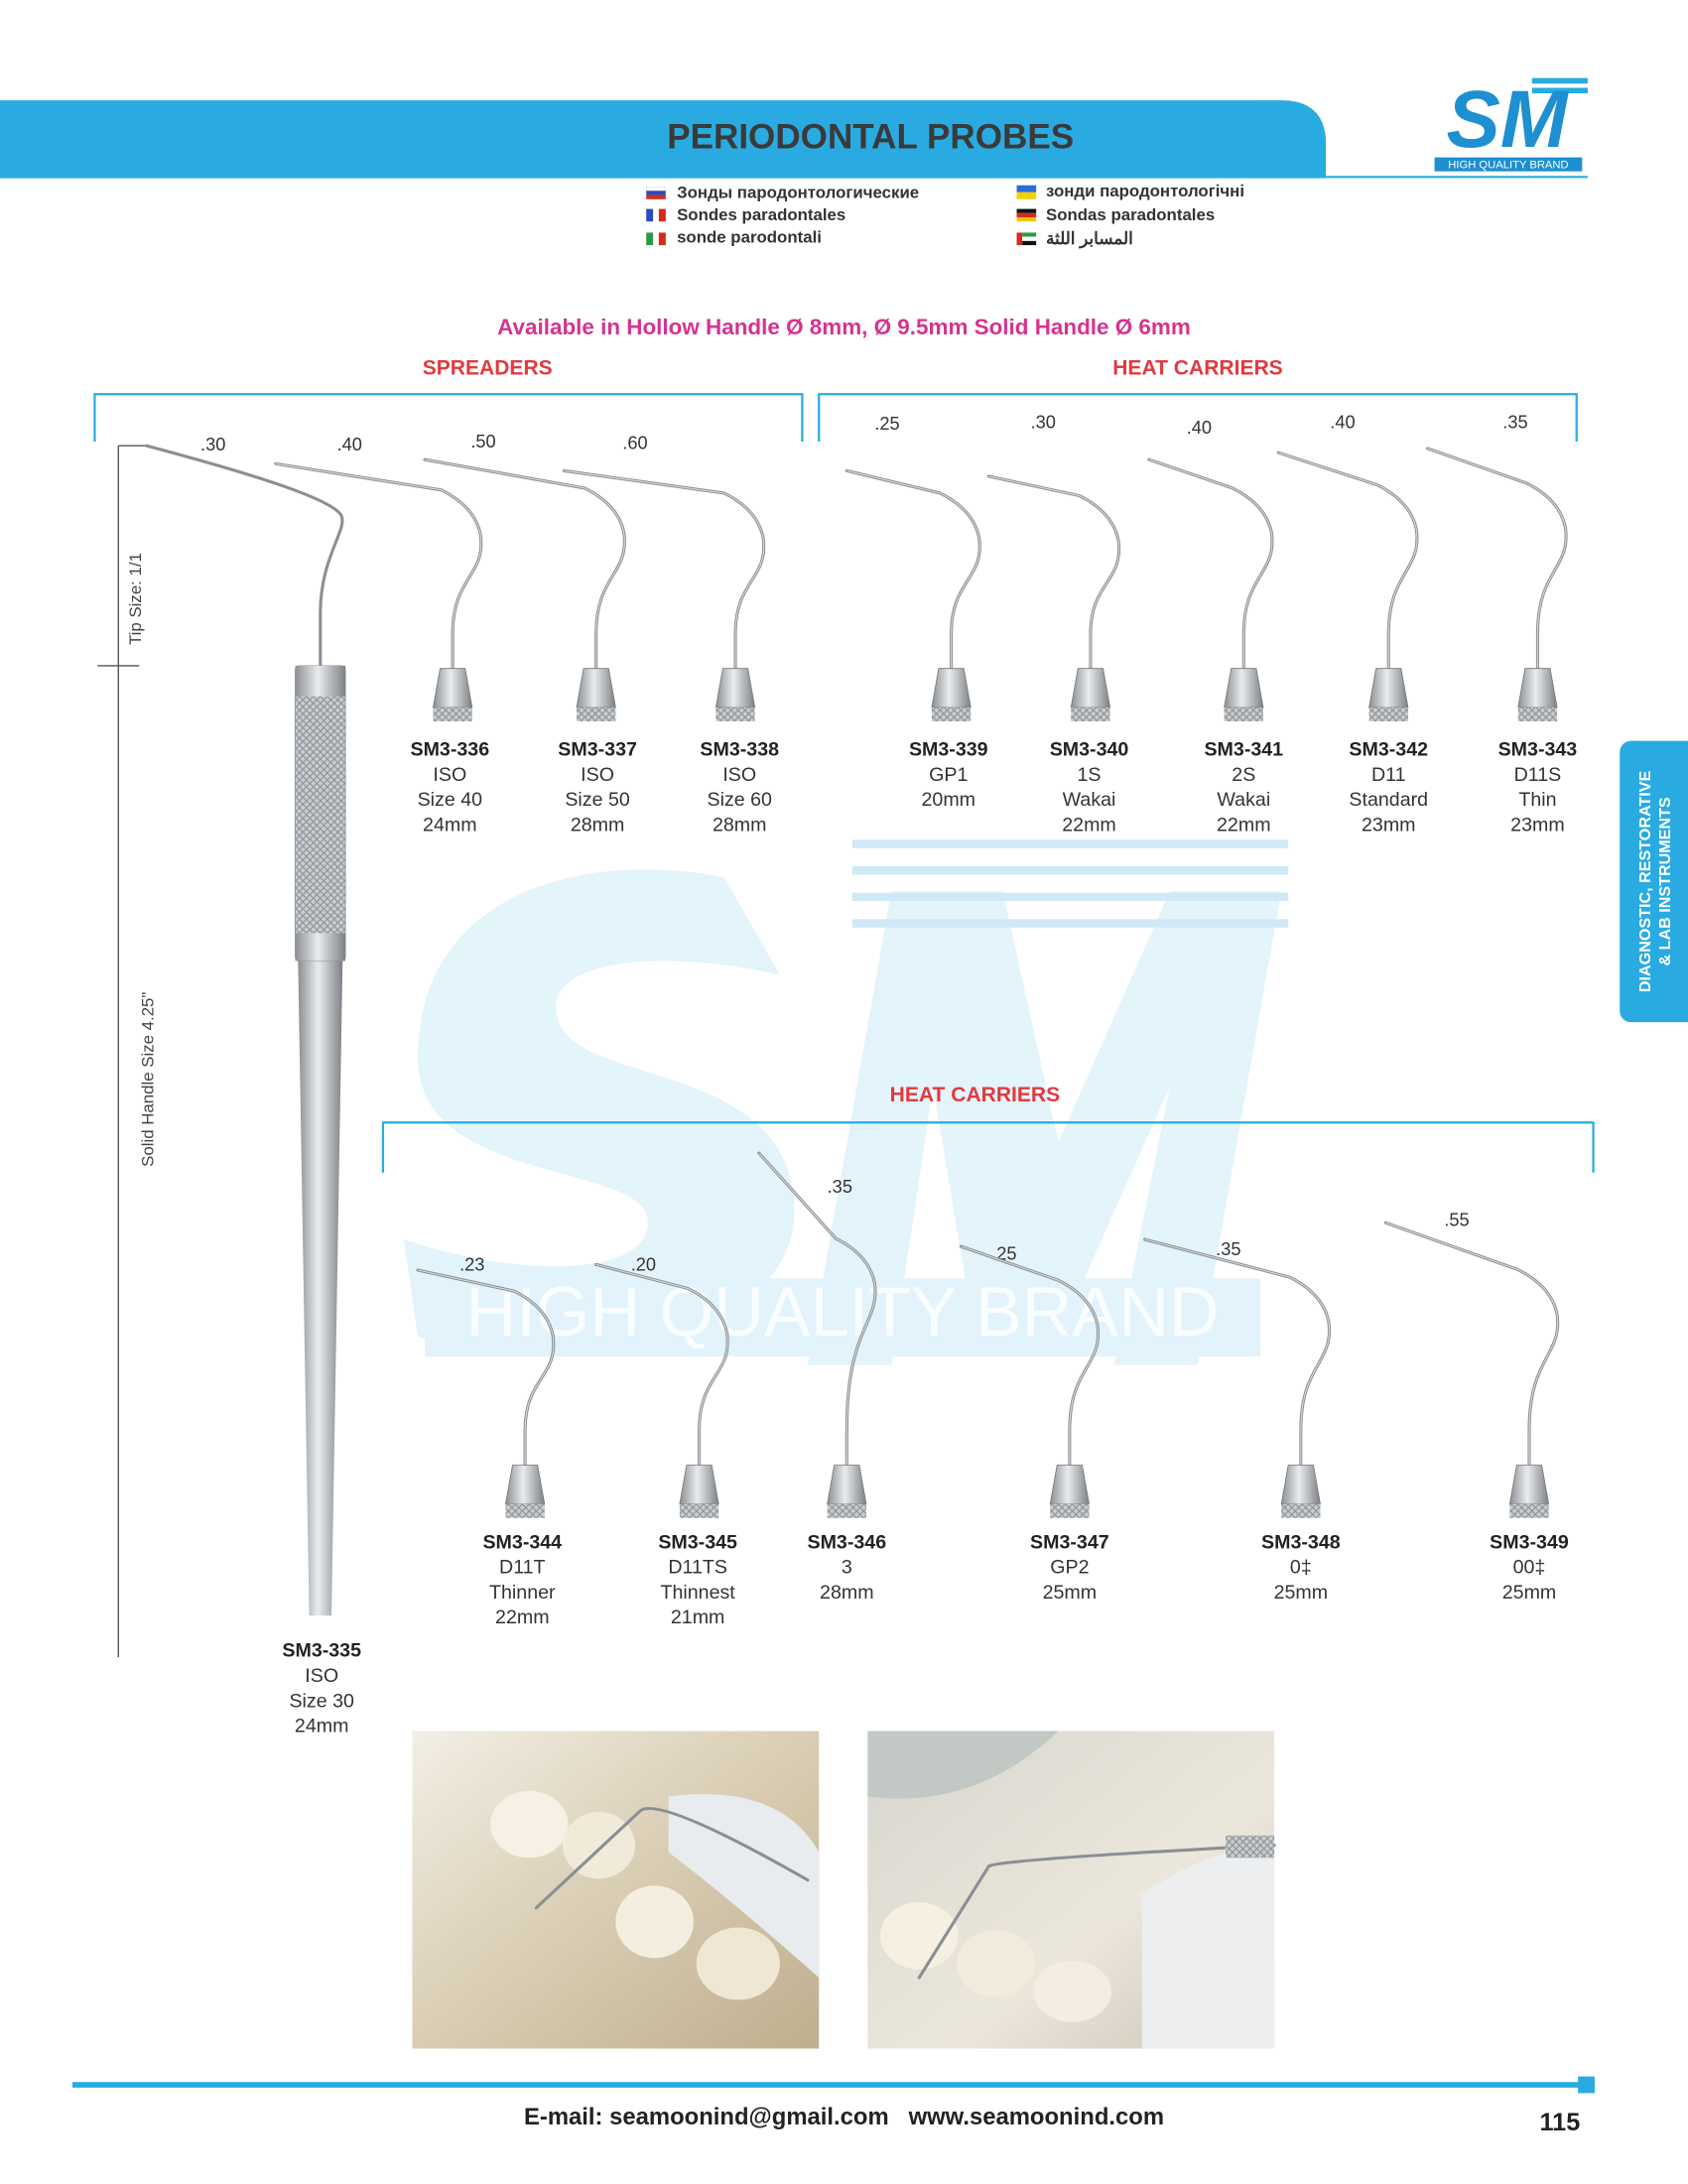 Image resolution: width=1688 pixels, height=2184 pixels. What do you see at coordinates (949, 750) in the screenshot?
I see `product-code: SM3-339` at bounding box center [949, 750].